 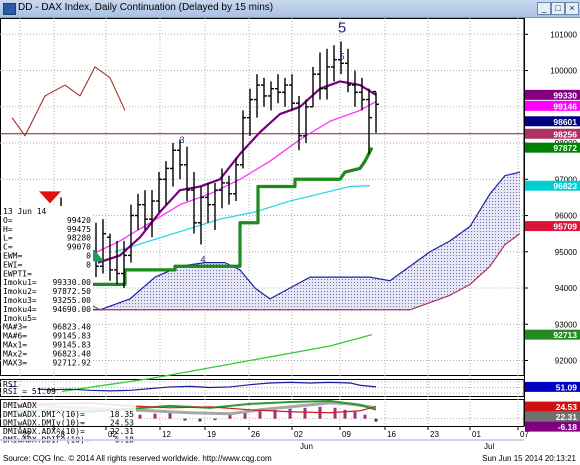 I want to click on close-button: ×, so click(x=572, y=8).